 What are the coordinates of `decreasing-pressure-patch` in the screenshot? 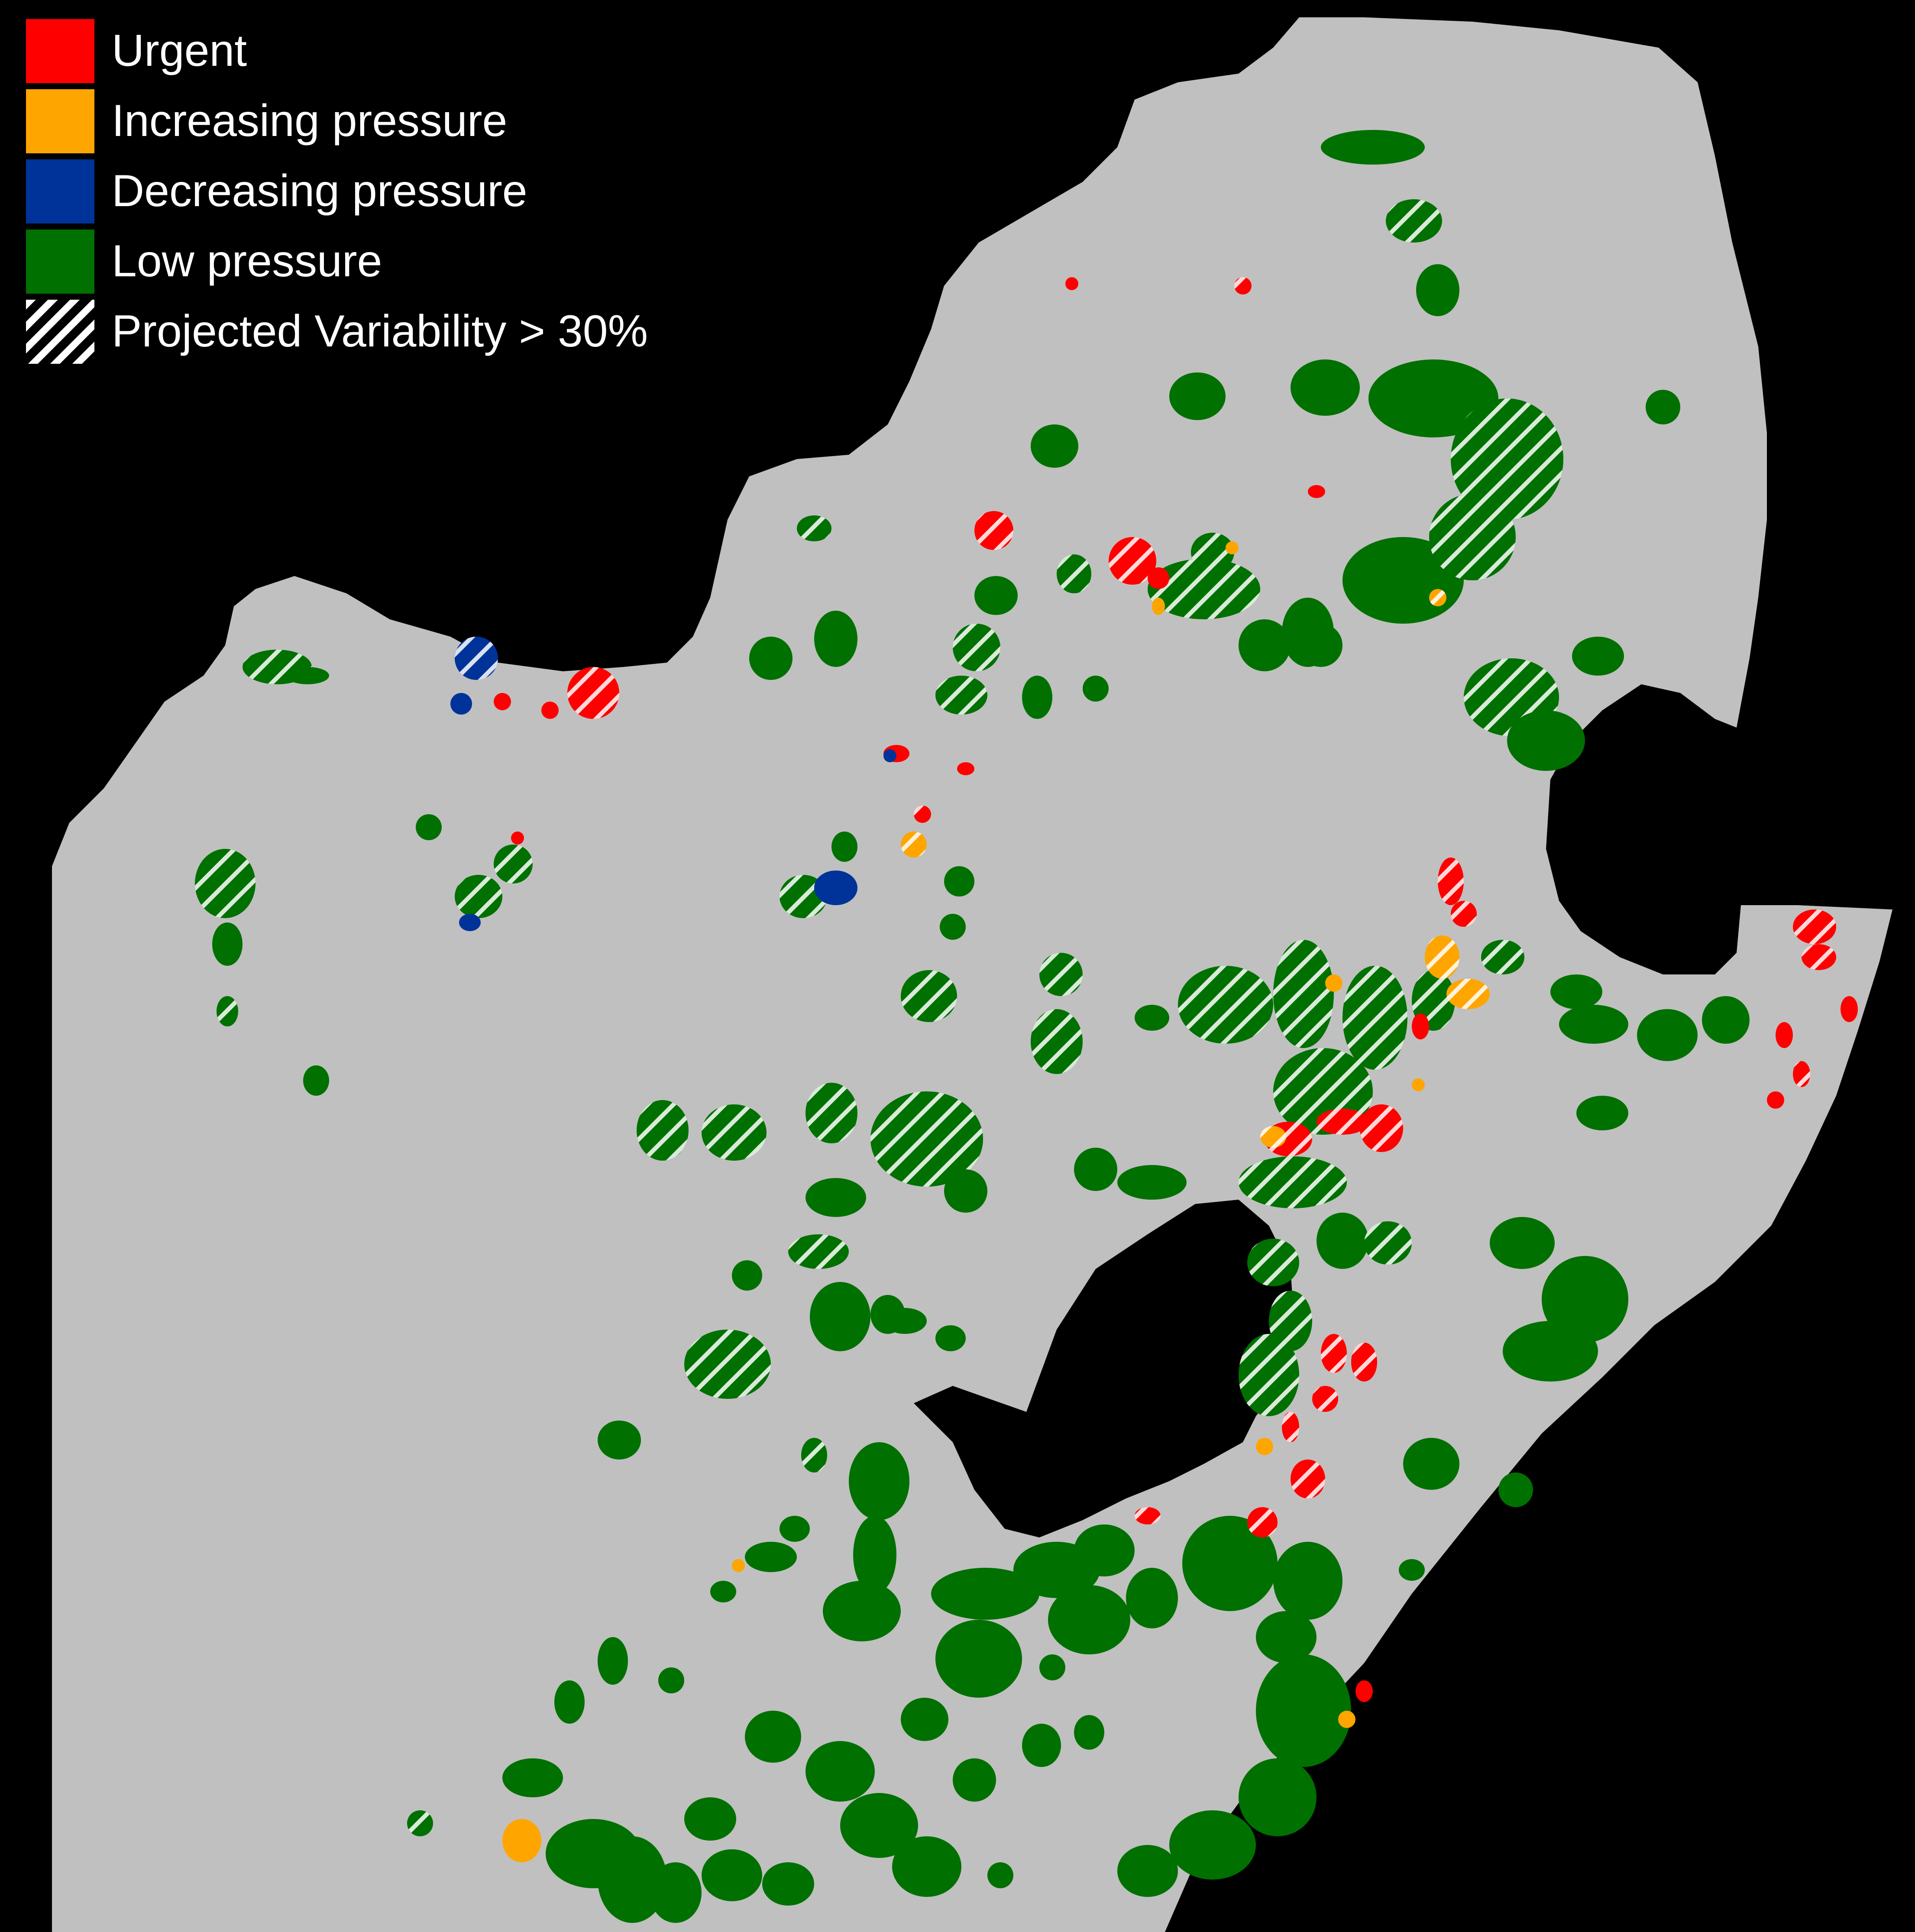 It's located at (890, 755).